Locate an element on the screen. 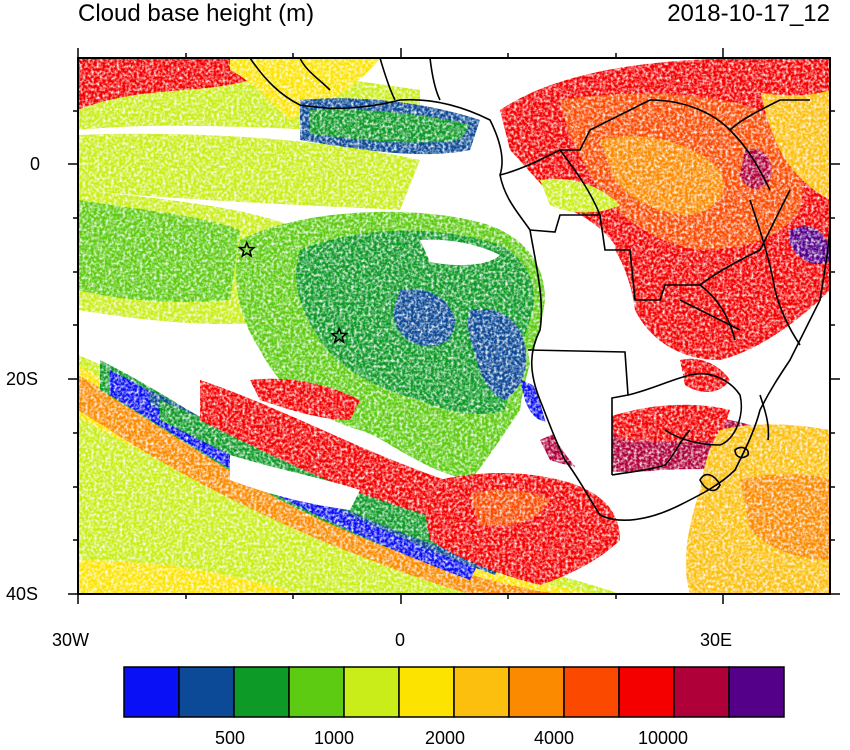 This screenshot has height=750, width=850. colorbar-label: 10000 is located at coordinates (663, 738).